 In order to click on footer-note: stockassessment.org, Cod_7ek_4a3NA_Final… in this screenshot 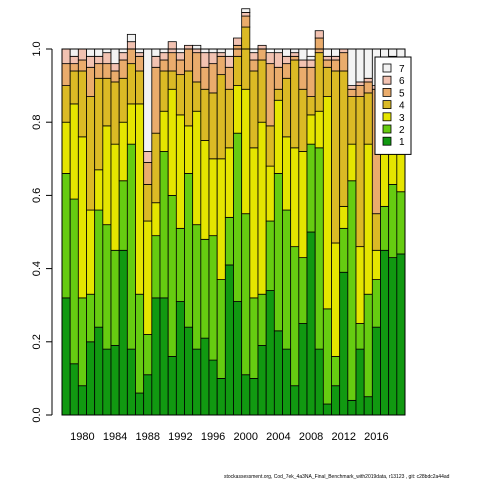, I will do `click(337, 477)`.